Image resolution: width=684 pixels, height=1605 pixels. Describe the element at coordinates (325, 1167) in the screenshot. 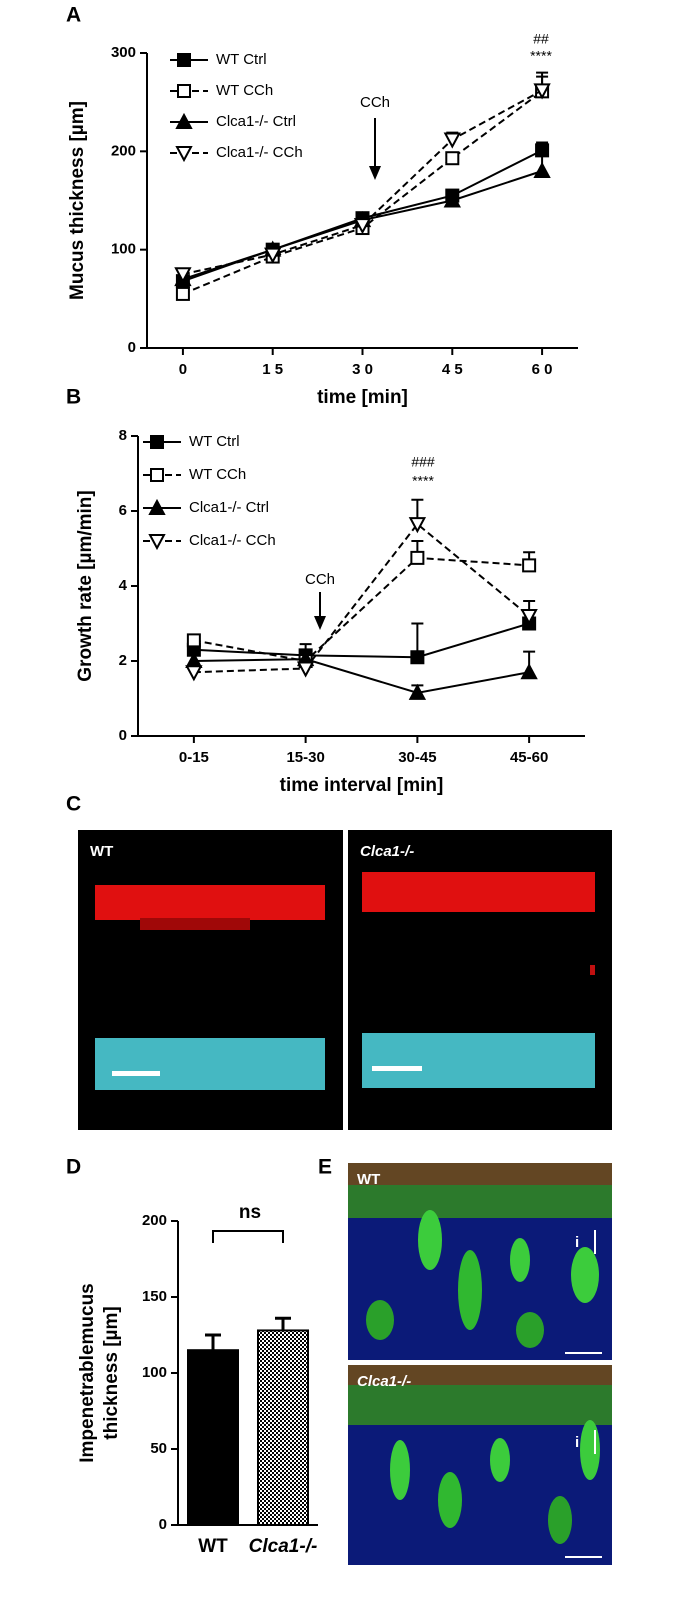

I see `panel-label: E` at that location.